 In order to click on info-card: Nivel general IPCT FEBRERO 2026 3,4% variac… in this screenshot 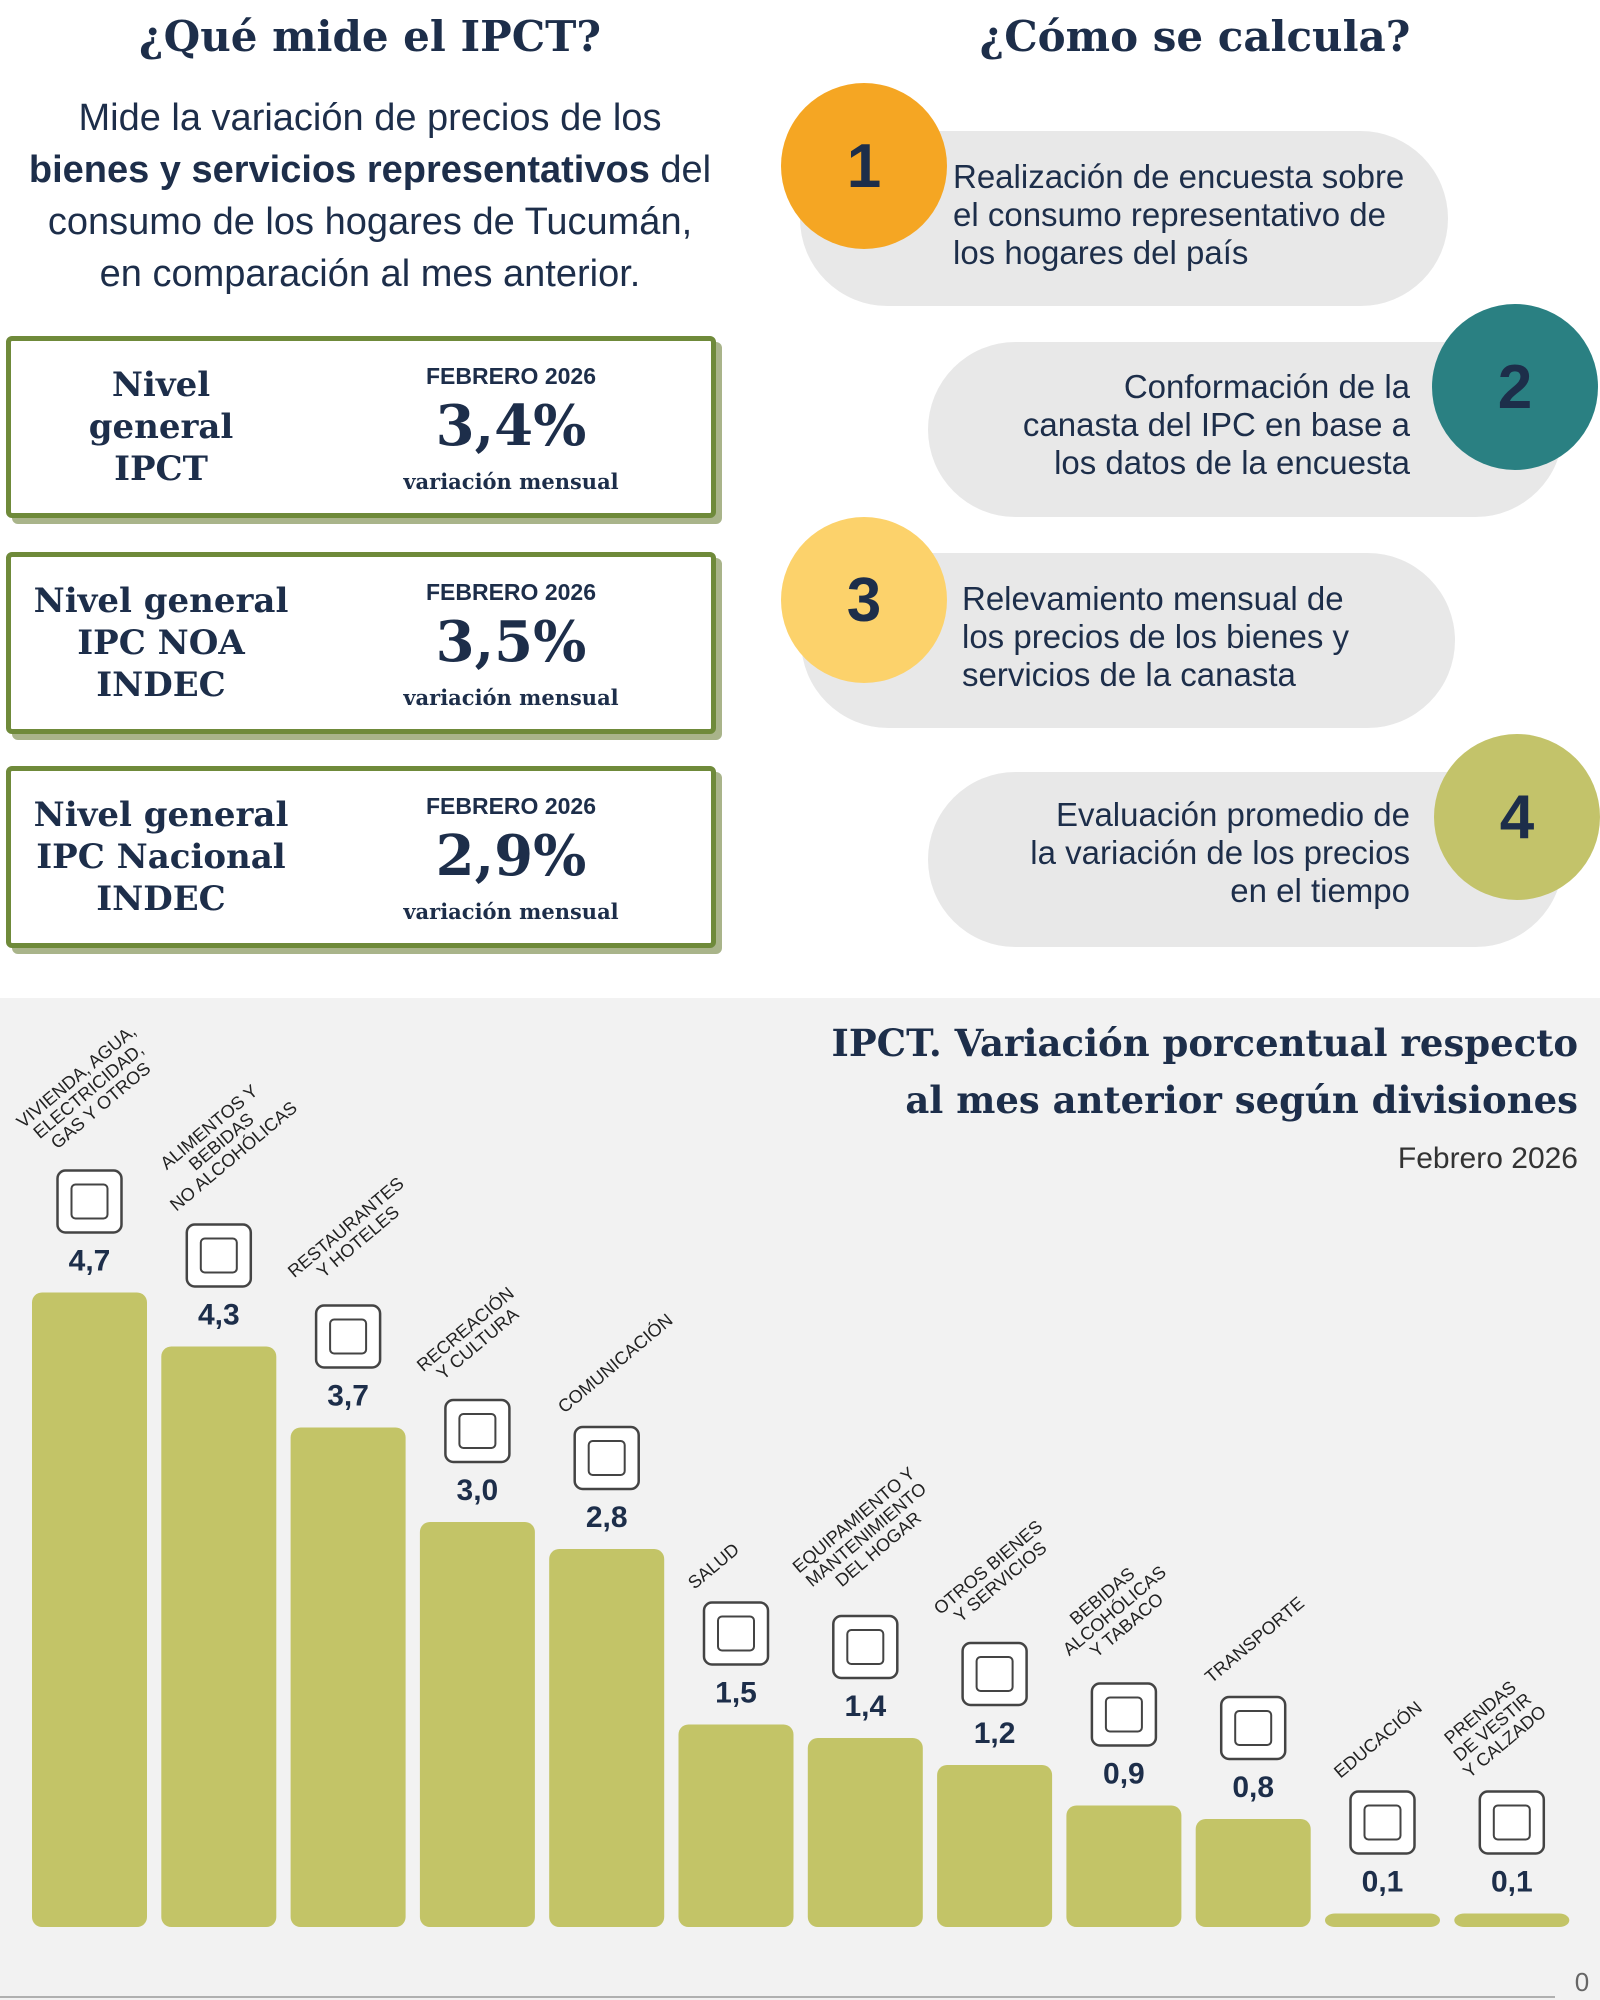, I will do `click(361, 427)`.